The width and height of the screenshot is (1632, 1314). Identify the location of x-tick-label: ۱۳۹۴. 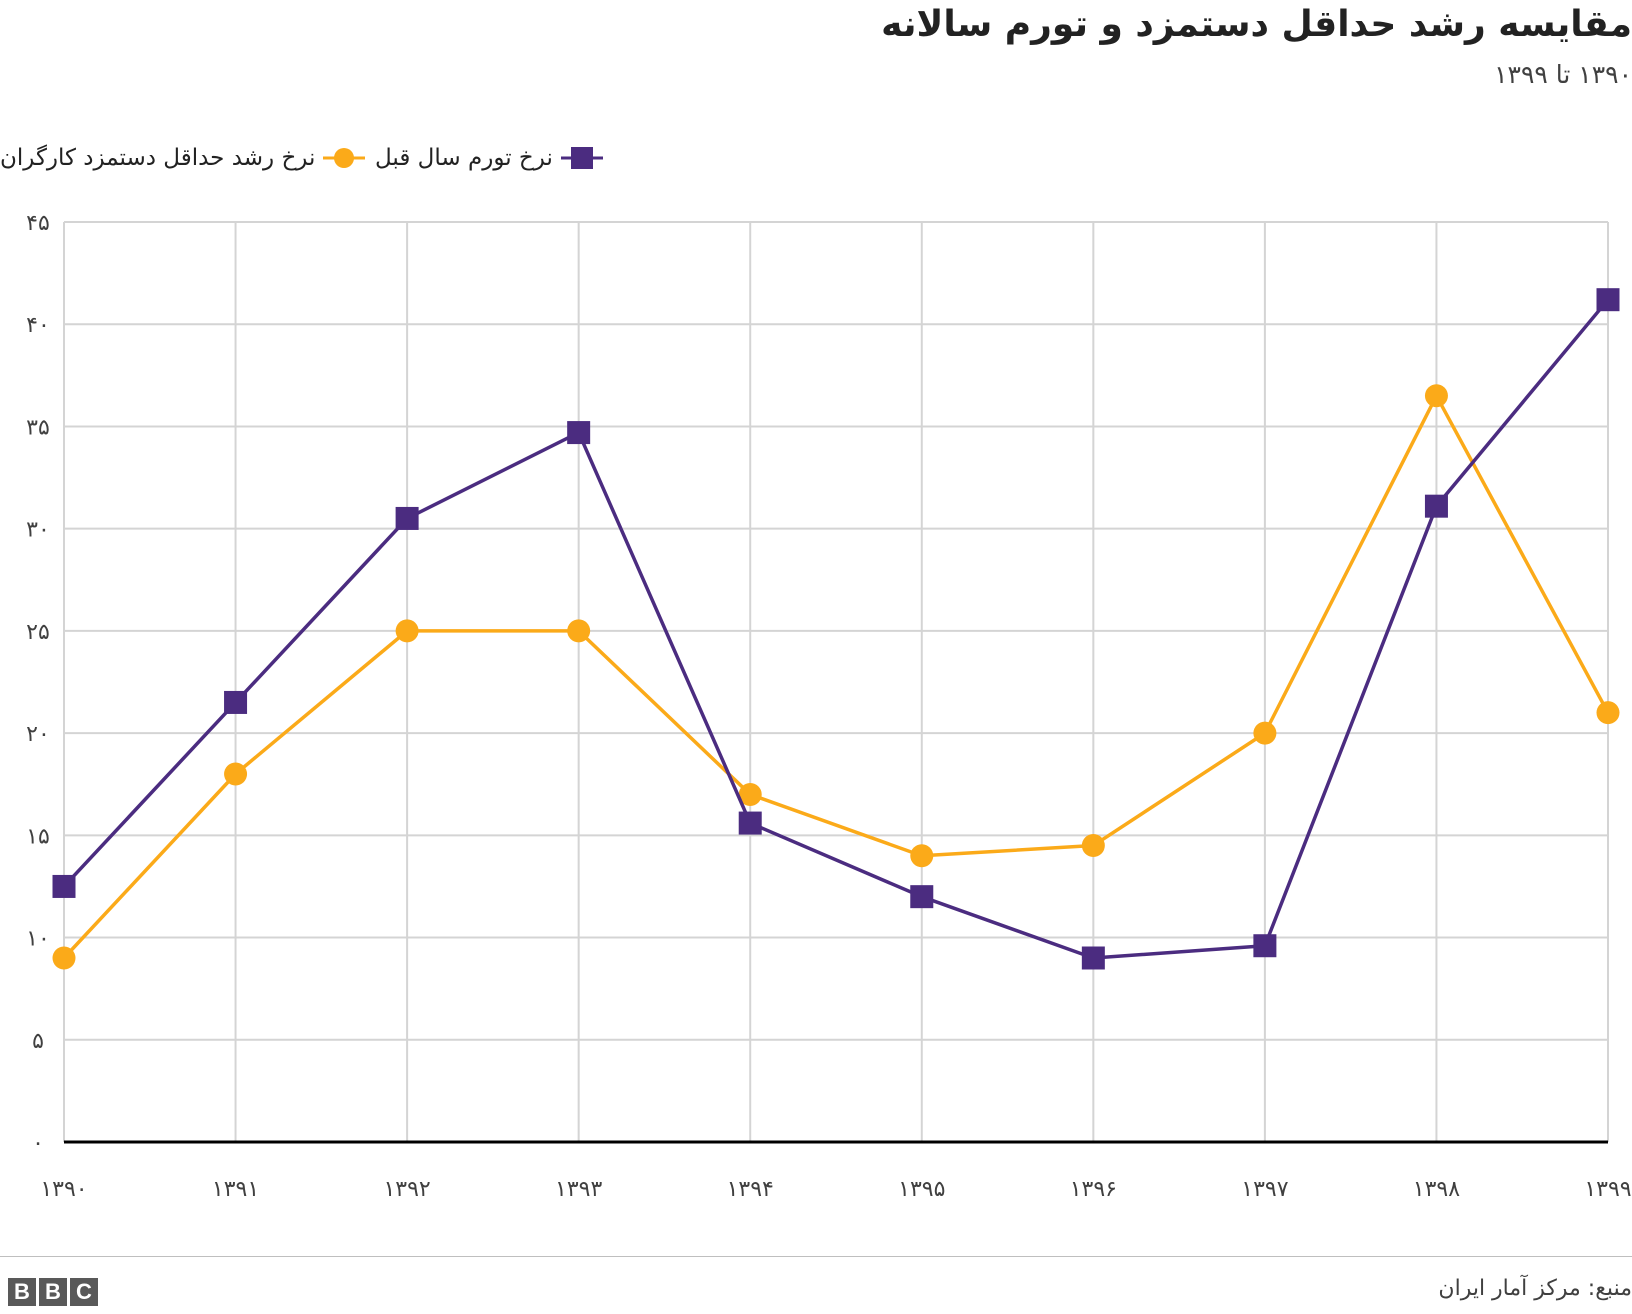
(750, 1189).